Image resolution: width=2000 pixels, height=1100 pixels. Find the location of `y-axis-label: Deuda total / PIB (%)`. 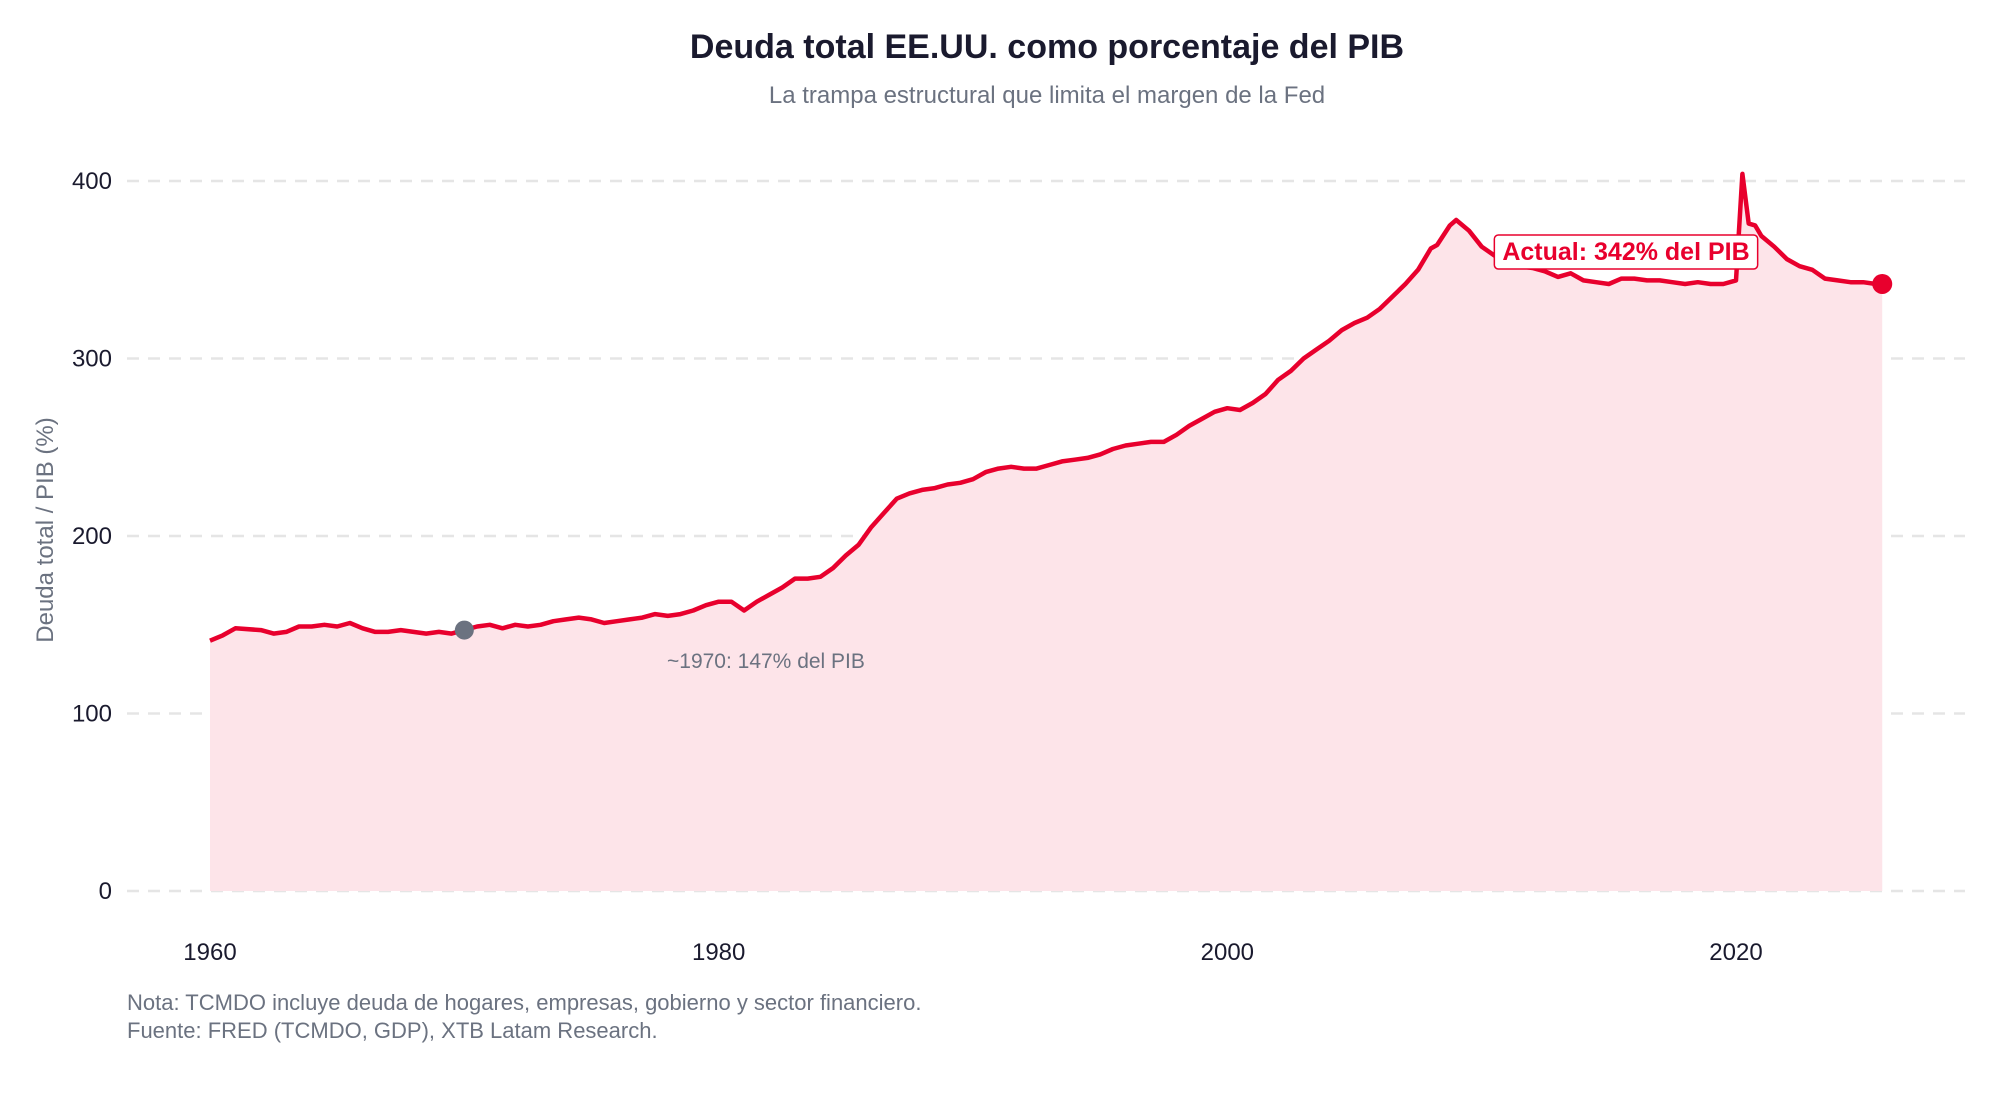

y-axis-label: Deuda total / PIB (%) is located at coordinates (45, 529).